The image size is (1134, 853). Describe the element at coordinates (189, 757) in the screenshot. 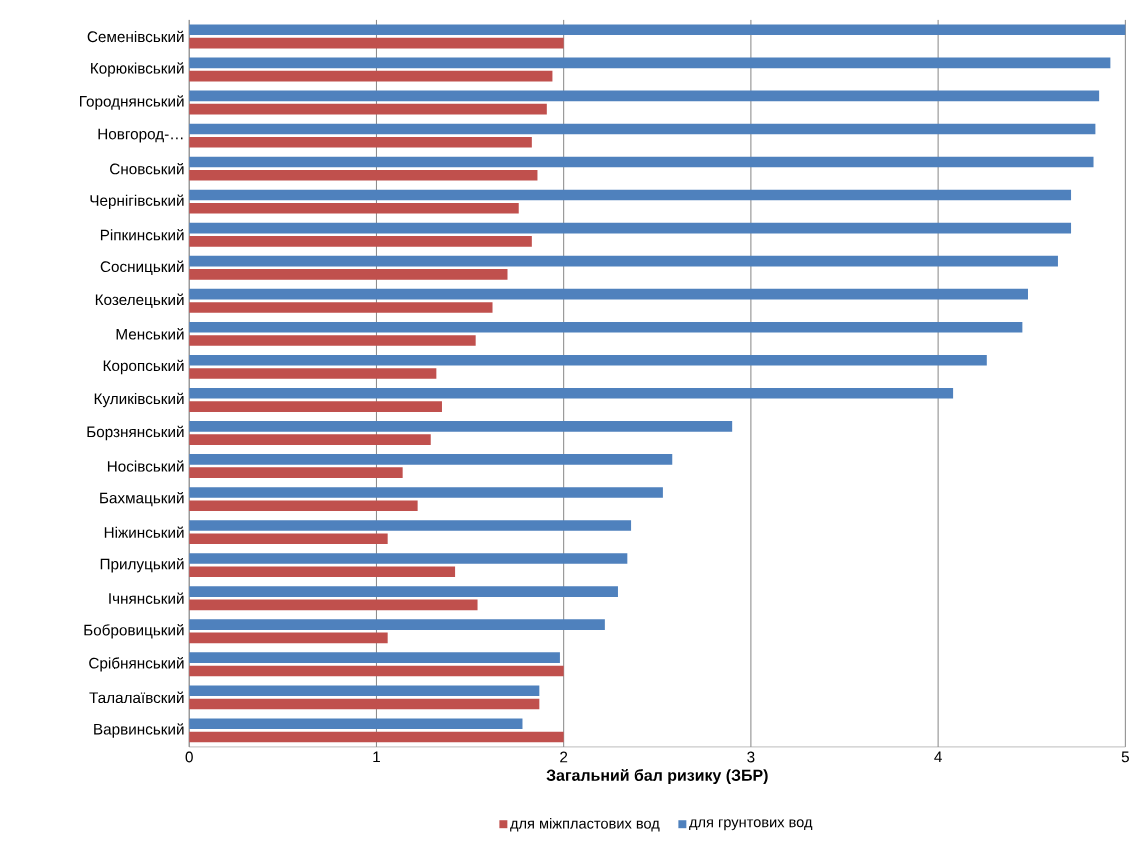

I see `x-tick-label: 0` at that location.